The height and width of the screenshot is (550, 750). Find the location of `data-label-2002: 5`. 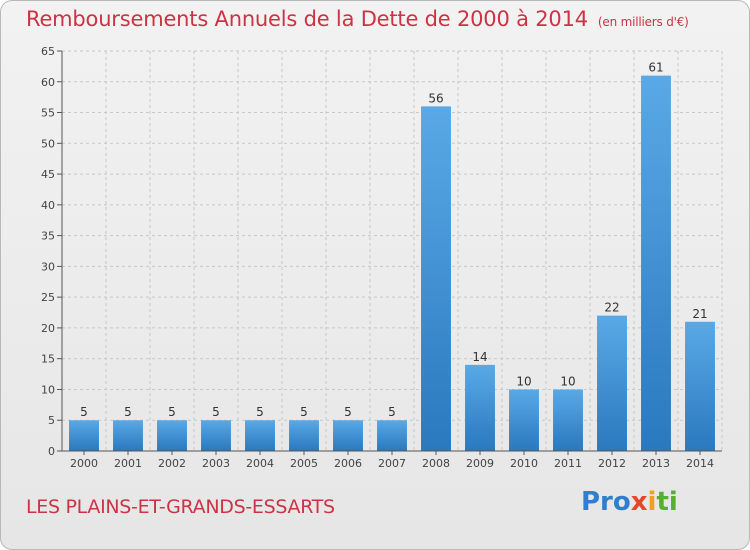

data-label-2002: 5 is located at coordinates (172, 412).